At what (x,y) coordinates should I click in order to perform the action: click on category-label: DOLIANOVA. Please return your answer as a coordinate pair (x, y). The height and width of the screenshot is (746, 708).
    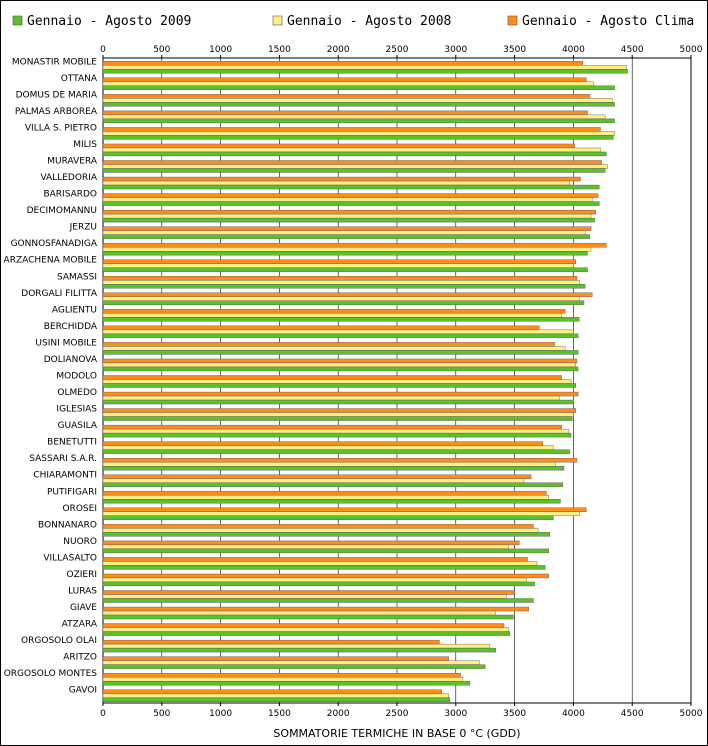
    Looking at the image, I should click on (71, 360).